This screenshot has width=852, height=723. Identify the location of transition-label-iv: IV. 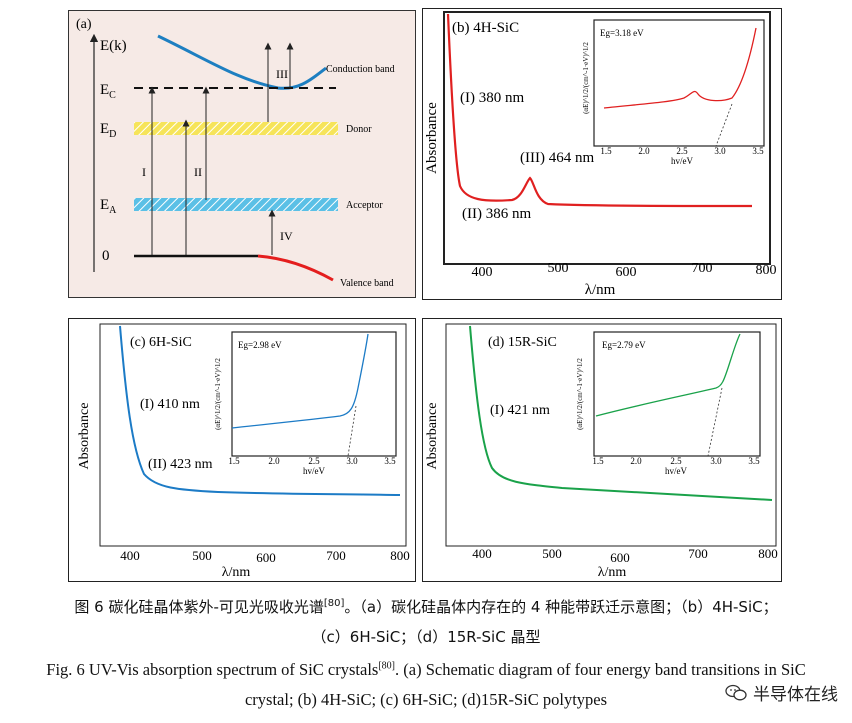
(286, 236).